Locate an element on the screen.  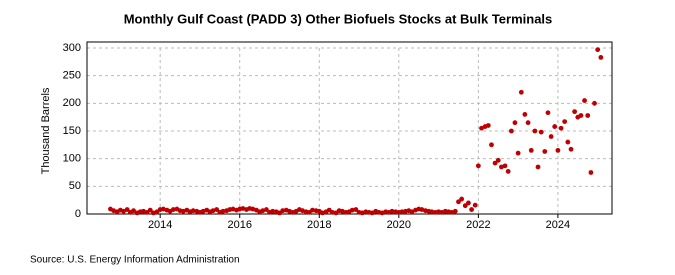
x-tick-label: 2022 is located at coordinates (478, 225).